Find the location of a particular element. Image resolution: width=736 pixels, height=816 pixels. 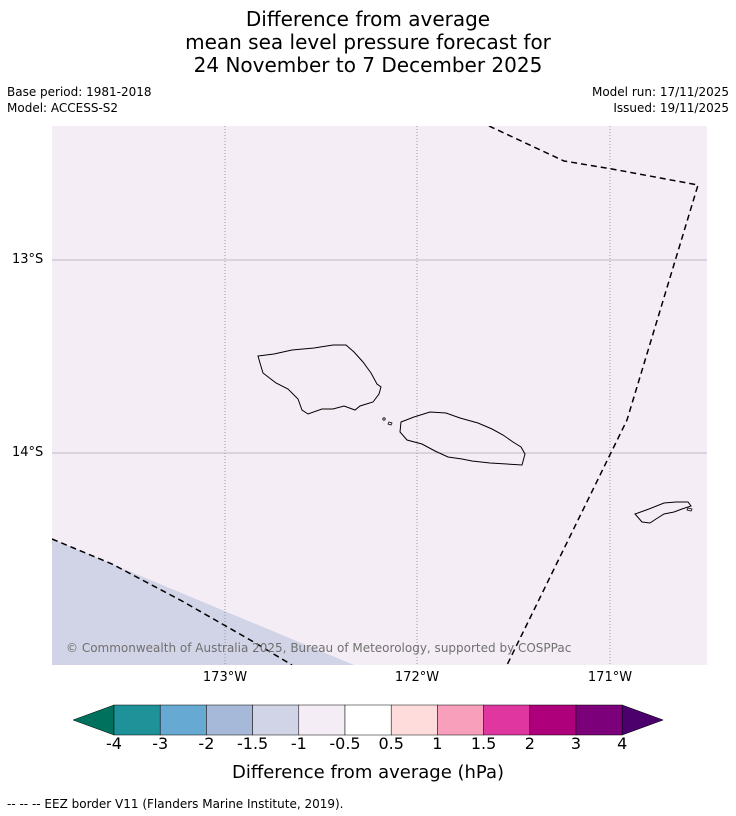

colorbar-tick-label: -1.5 is located at coordinates (252, 743).